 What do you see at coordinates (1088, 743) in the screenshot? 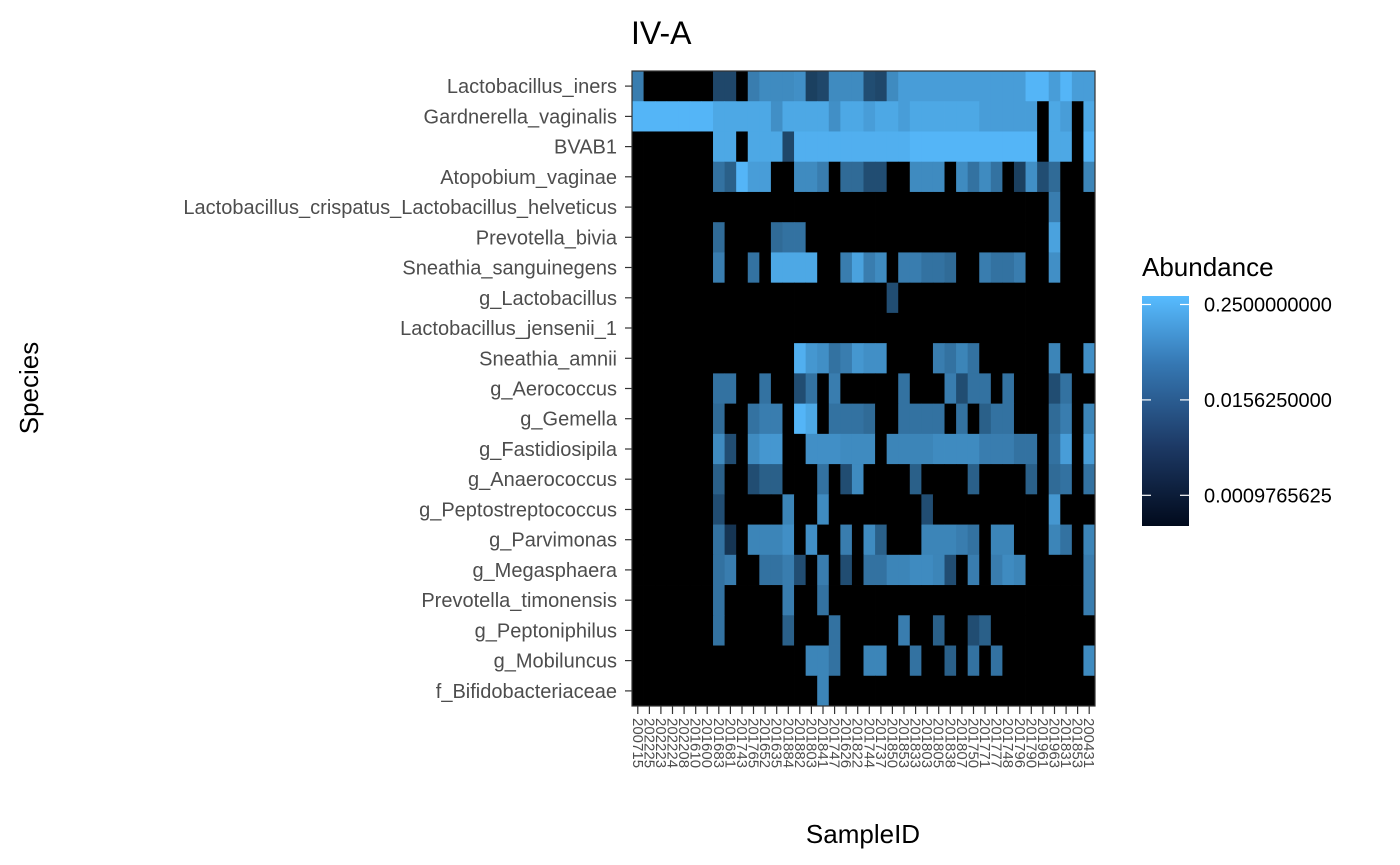
I see `sample-tick-label: 200431` at bounding box center [1088, 743].